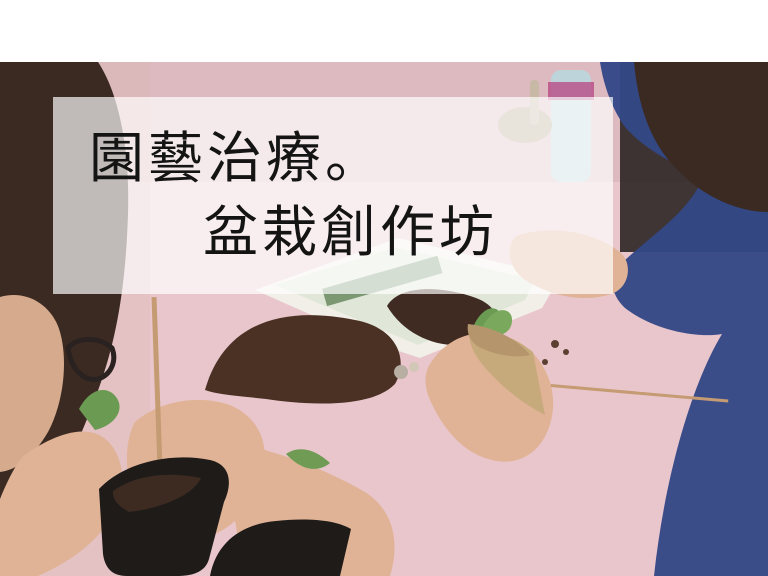  What do you see at coordinates (498, 340) in the screenshot?
I see `small-round-pot` at bounding box center [498, 340].